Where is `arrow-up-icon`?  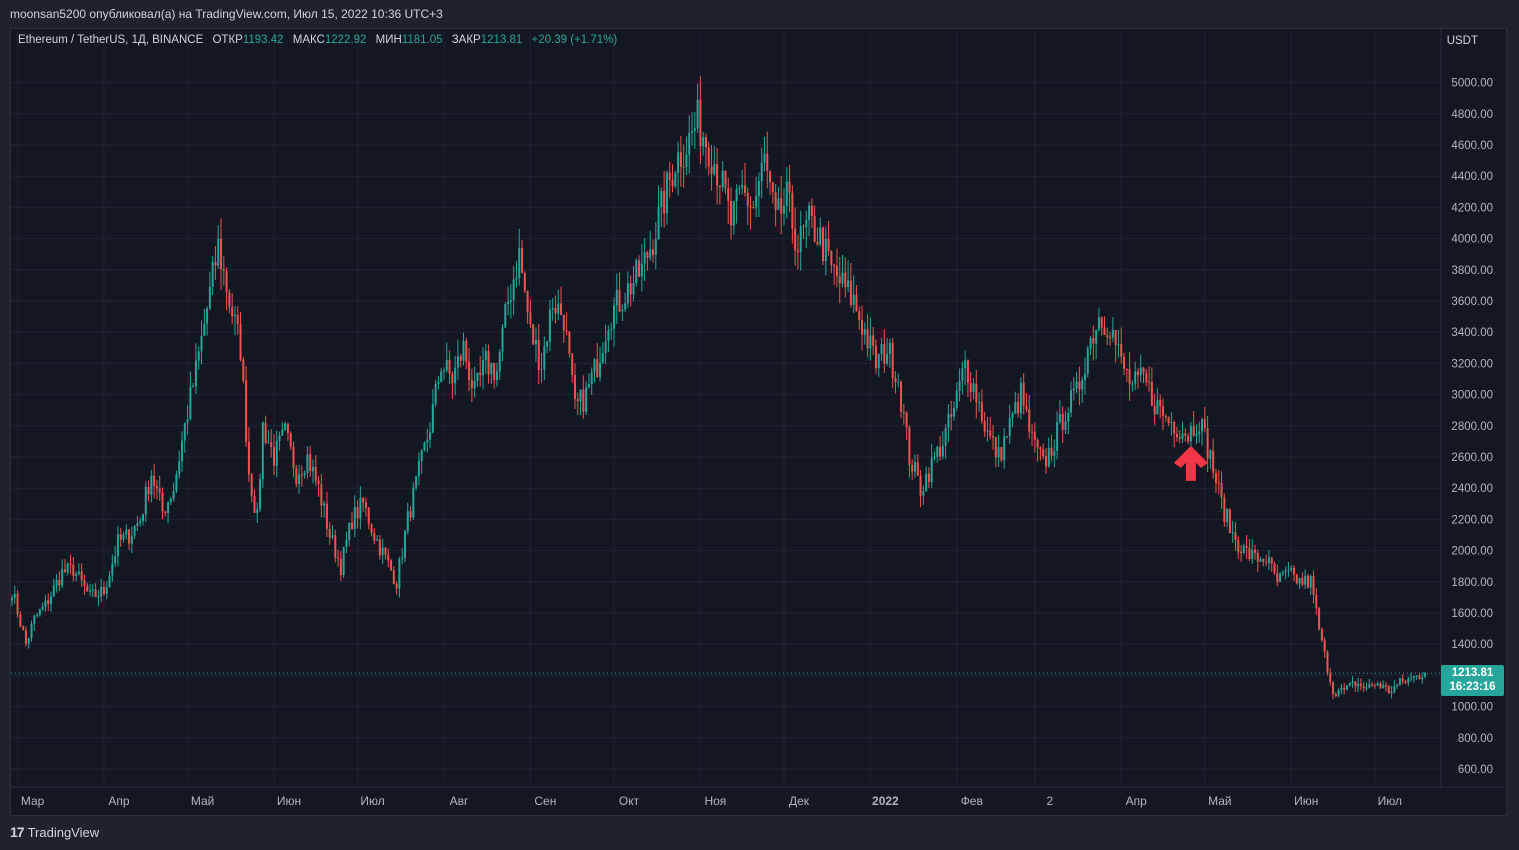
arrow-up-icon is located at coordinates (1190, 463).